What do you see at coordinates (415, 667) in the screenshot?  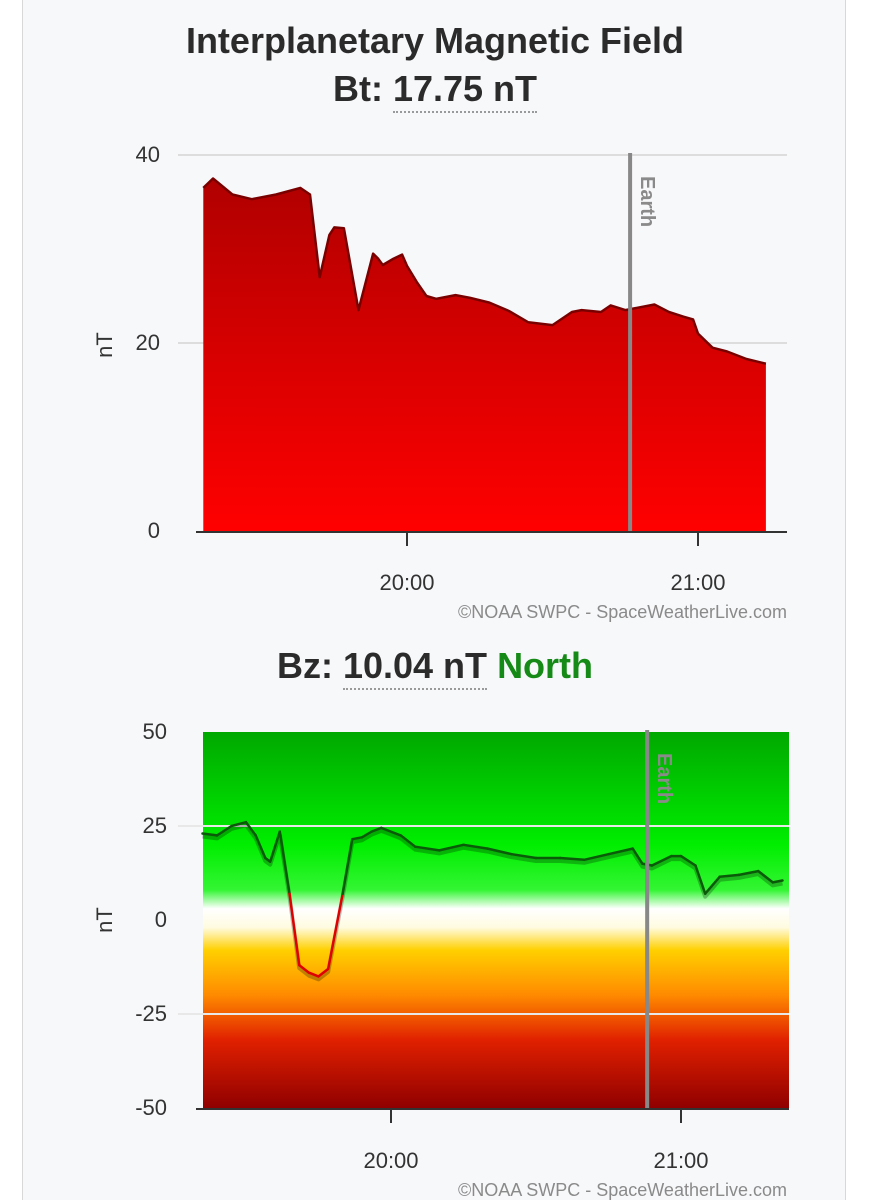 I see `bz-value: 10.04 nT` at bounding box center [415, 667].